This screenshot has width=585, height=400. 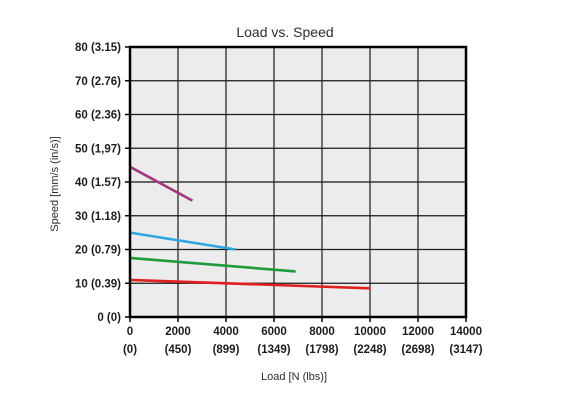 What do you see at coordinates (98, 217) in the screenshot?
I see `y-tick-label: 30 (1.18)` at bounding box center [98, 217].